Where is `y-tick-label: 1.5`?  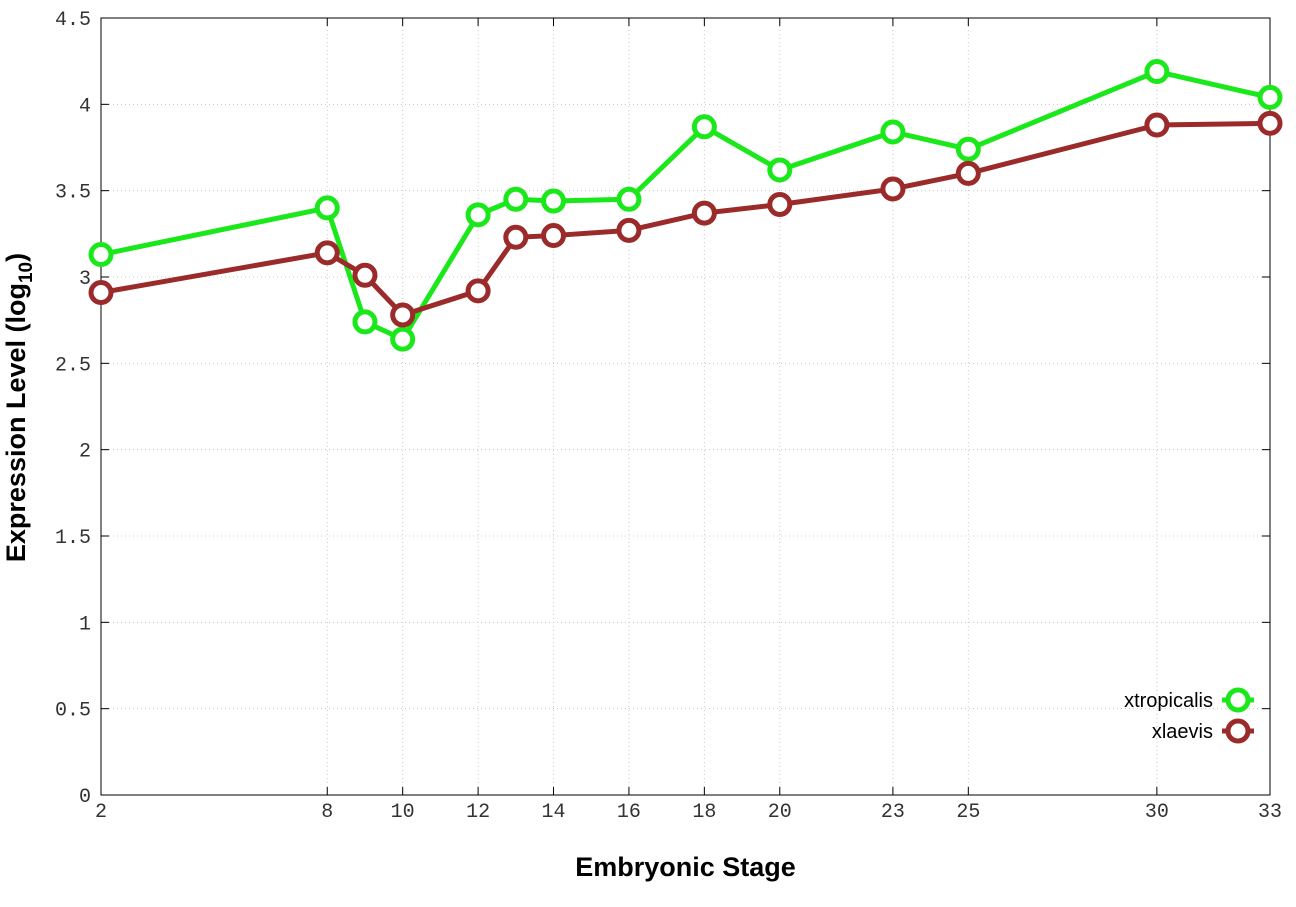
y-tick-label: 1.5 is located at coordinates (73, 538).